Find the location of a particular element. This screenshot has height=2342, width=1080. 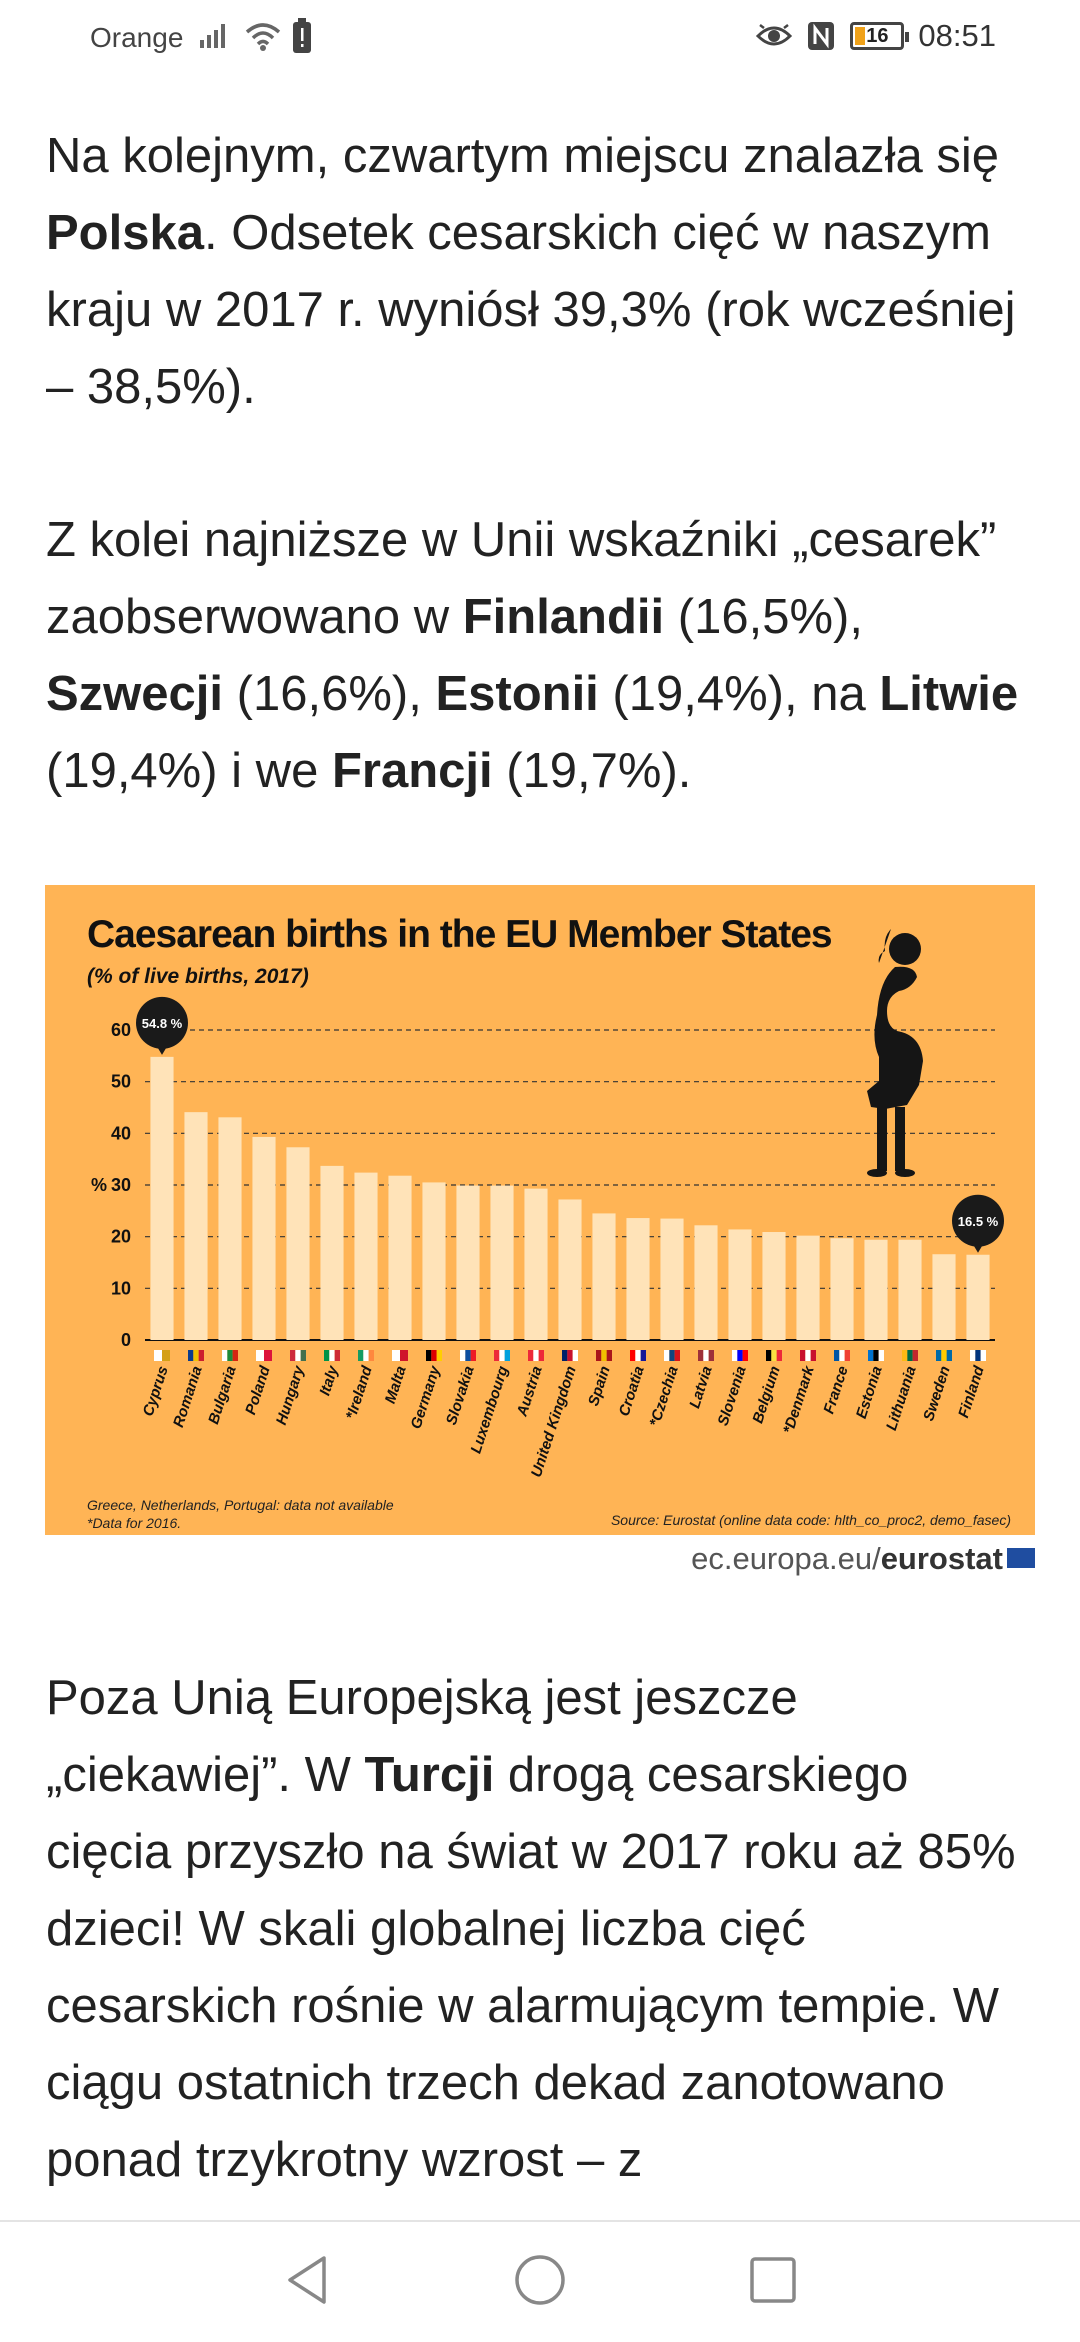

battery-alert-icon is located at coordinates (302, 35).